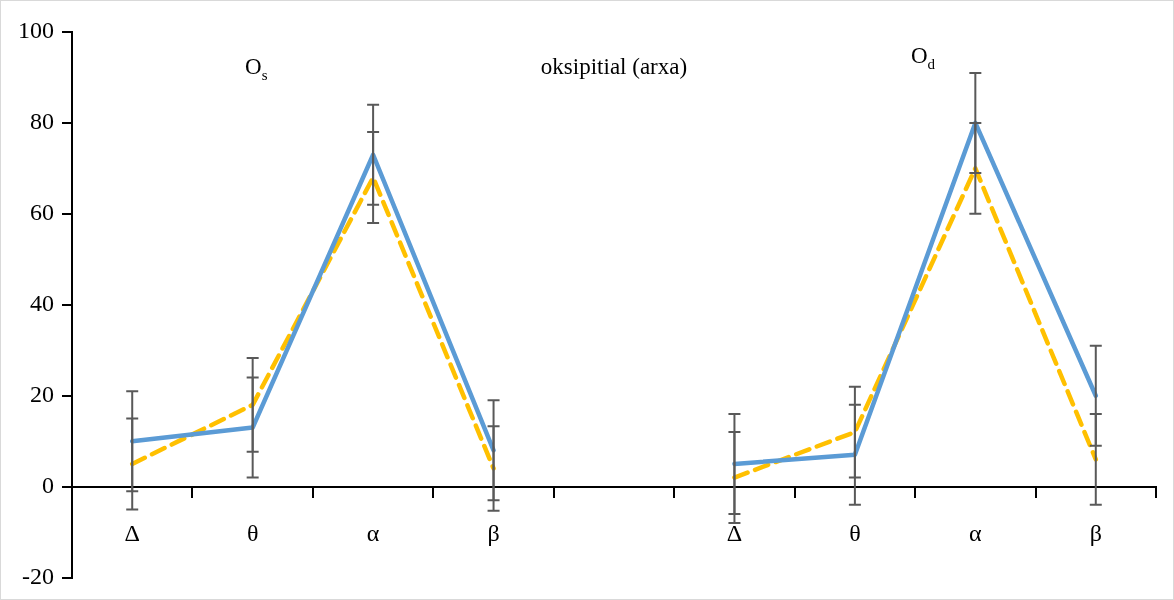 Image resolution: width=1174 pixels, height=600 pixels. What do you see at coordinates (614, 66) in the screenshot?
I see `annotation: oksipitial (arxa)` at bounding box center [614, 66].